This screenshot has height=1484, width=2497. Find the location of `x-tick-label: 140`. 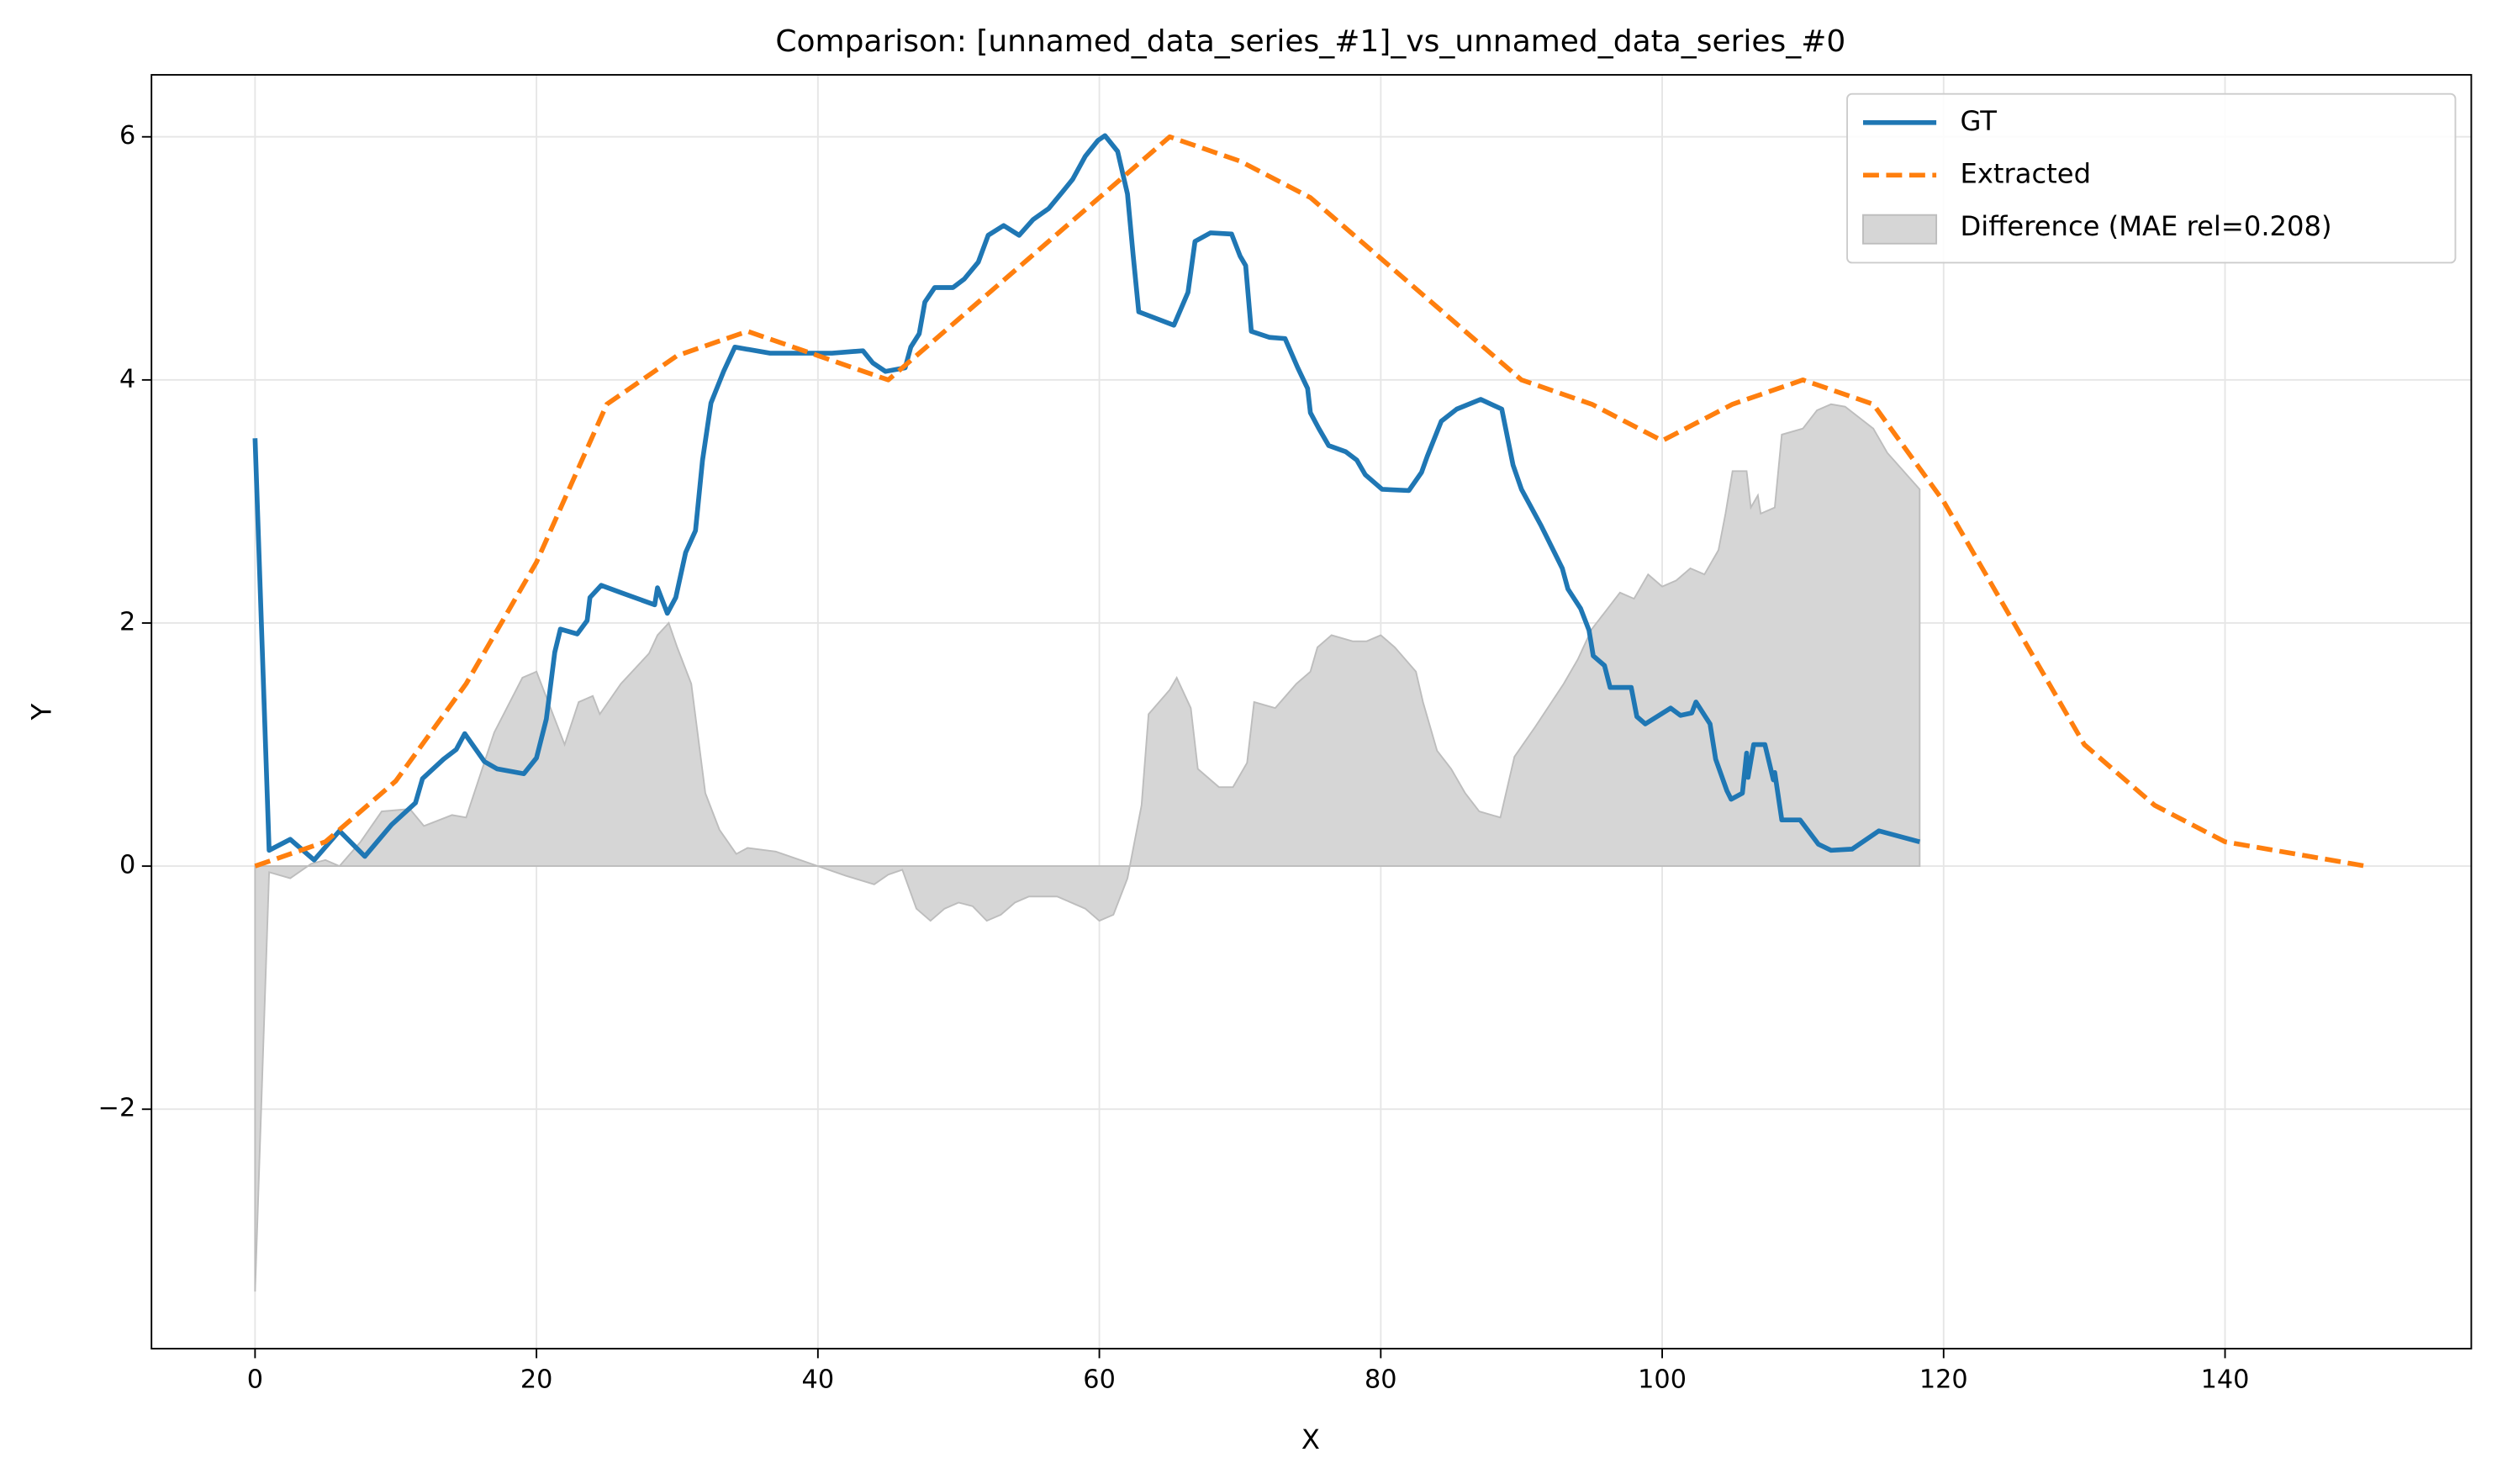

x-tick-label: 140 is located at coordinates (2225, 1379).